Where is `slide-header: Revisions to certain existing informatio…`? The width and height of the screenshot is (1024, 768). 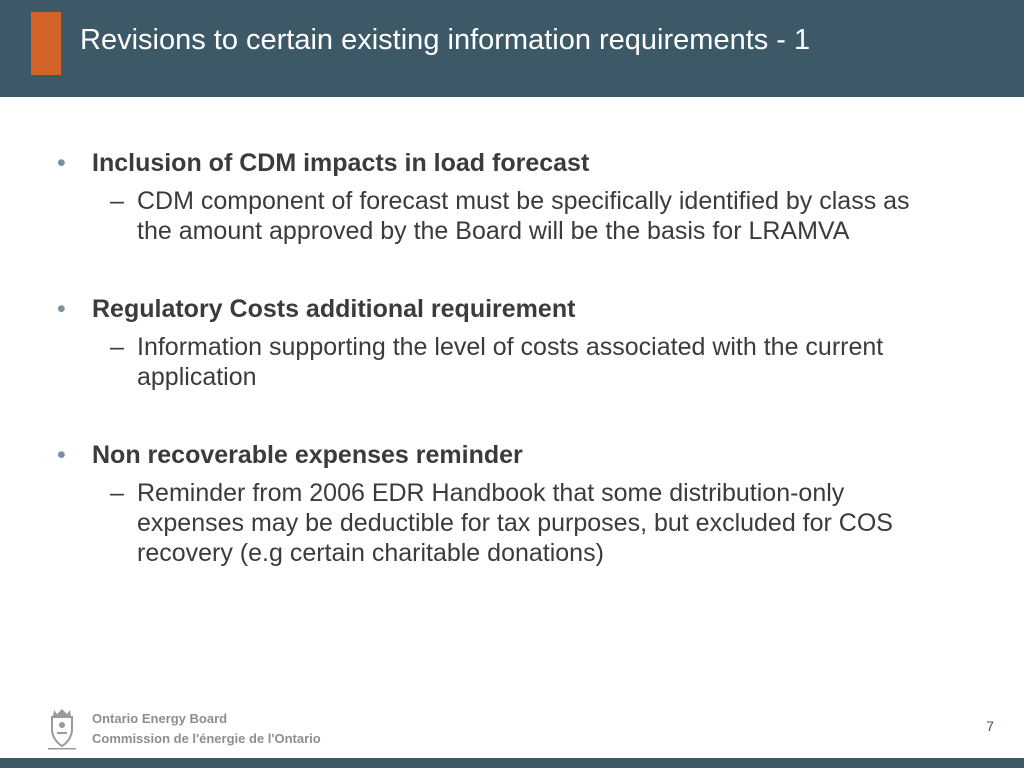 slide-header: Revisions to certain existing informatio… is located at coordinates (512, 48).